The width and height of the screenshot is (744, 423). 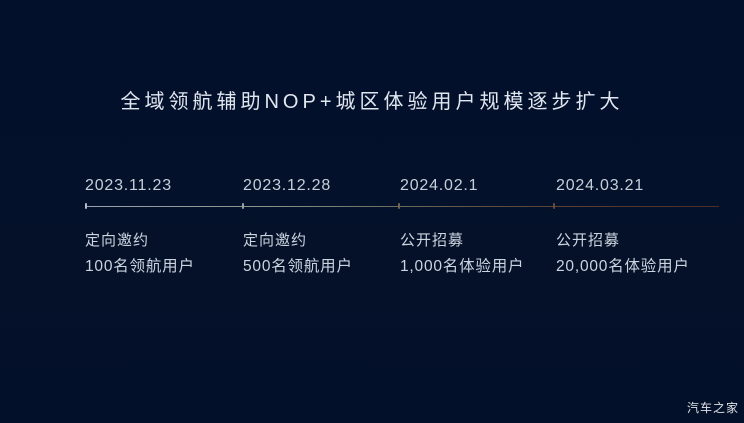 I want to click on milestone-users: 1,000名体验用户, so click(x=462, y=266).